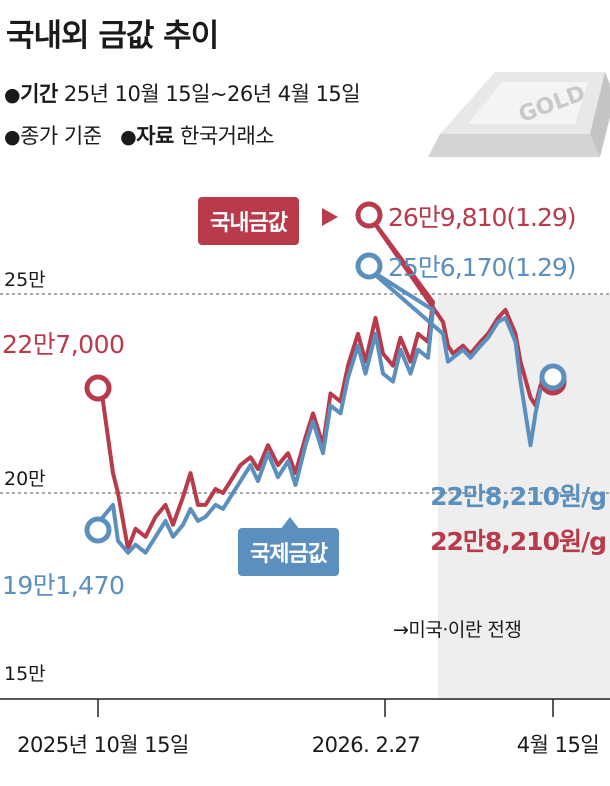 This screenshot has height=786, width=610. What do you see at coordinates (61, 136) in the screenshot?
I see `basis-text: 종가 기준` at bounding box center [61, 136].